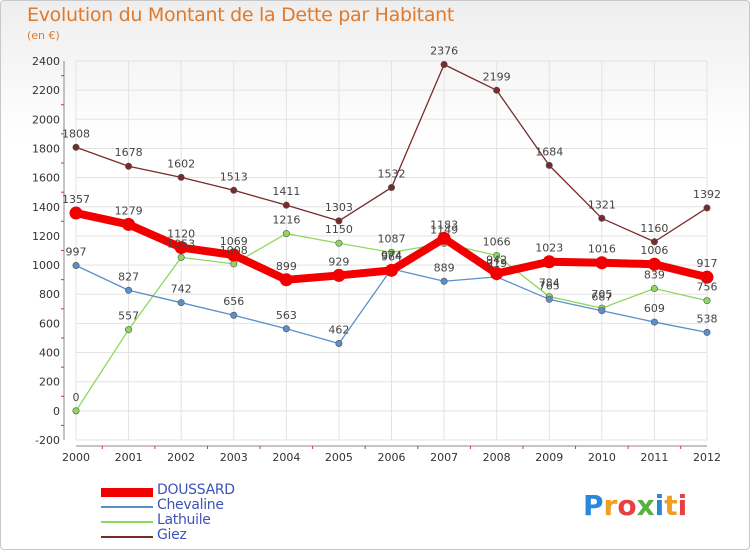 The width and height of the screenshot is (750, 550). Describe the element at coordinates (444, 229) in the screenshot. I see `data-label: 1149` at that location.